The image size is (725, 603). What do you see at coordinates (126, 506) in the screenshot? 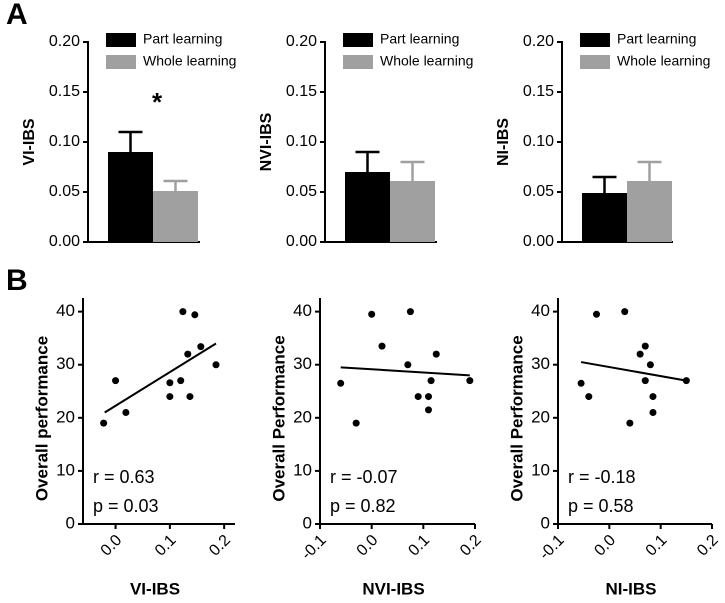
I see `stat-annotation: p = 0.03` at bounding box center [126, 506].